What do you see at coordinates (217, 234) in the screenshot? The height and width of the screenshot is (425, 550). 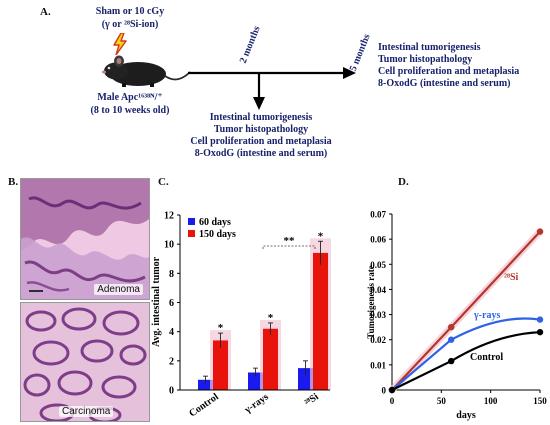 I see `legend-label-150-days: 150 days` at bounding box center [217, 234].